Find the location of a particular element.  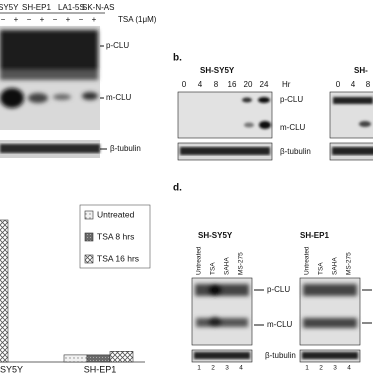

cell-line: SH- is located at coordinates (361, 70).